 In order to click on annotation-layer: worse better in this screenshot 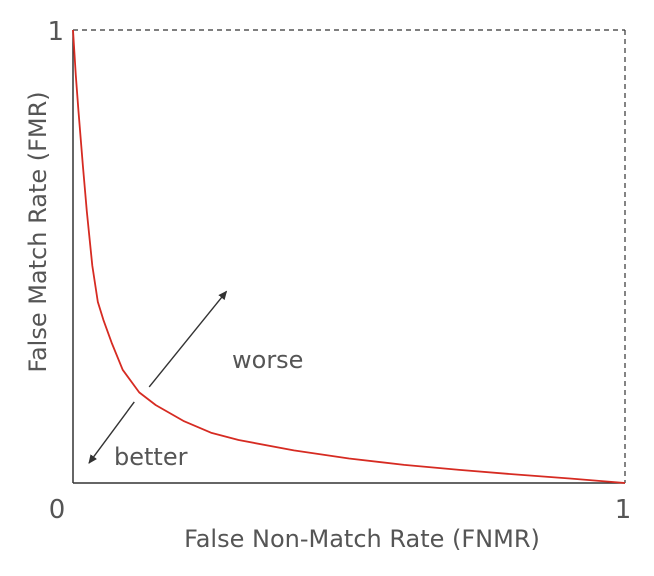, I will do `click(195, 380)`.